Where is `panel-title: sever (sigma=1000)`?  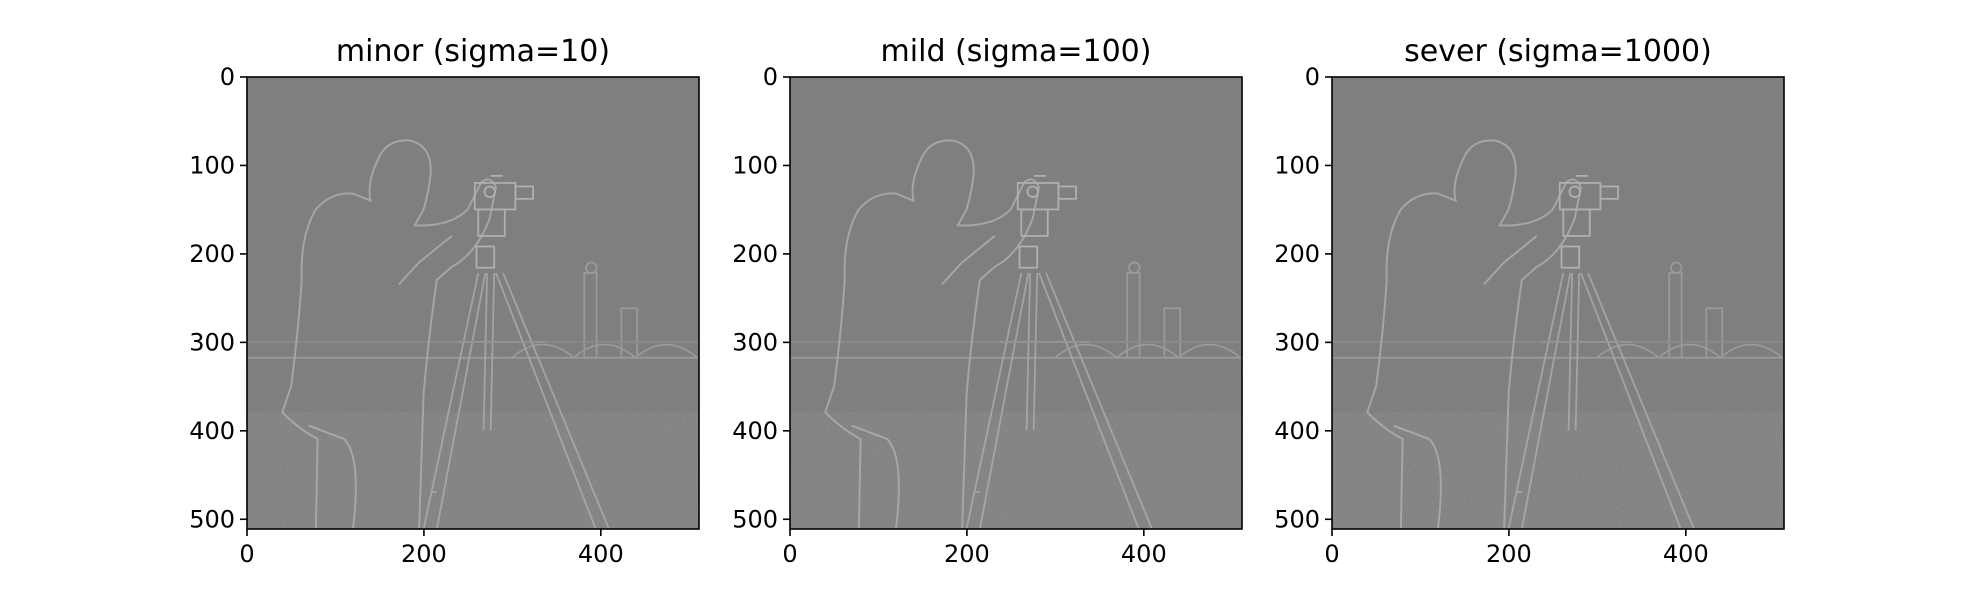 panel-title: sever (sigma=1000) is located at coordinates (1558, 51).